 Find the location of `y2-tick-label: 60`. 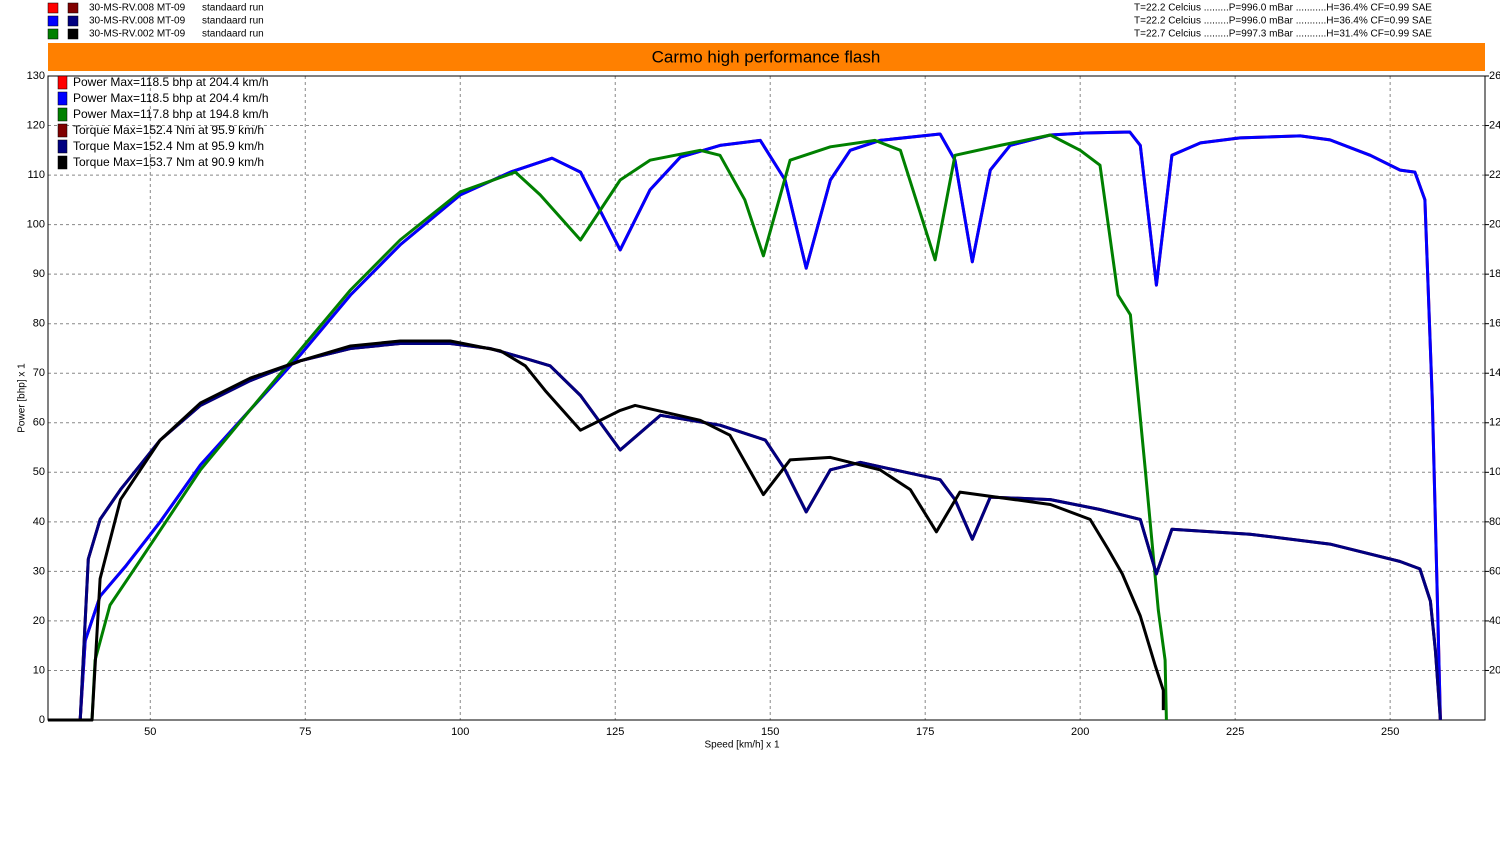

y2-tick-label: 60 is located at coordinates (1494, 571).